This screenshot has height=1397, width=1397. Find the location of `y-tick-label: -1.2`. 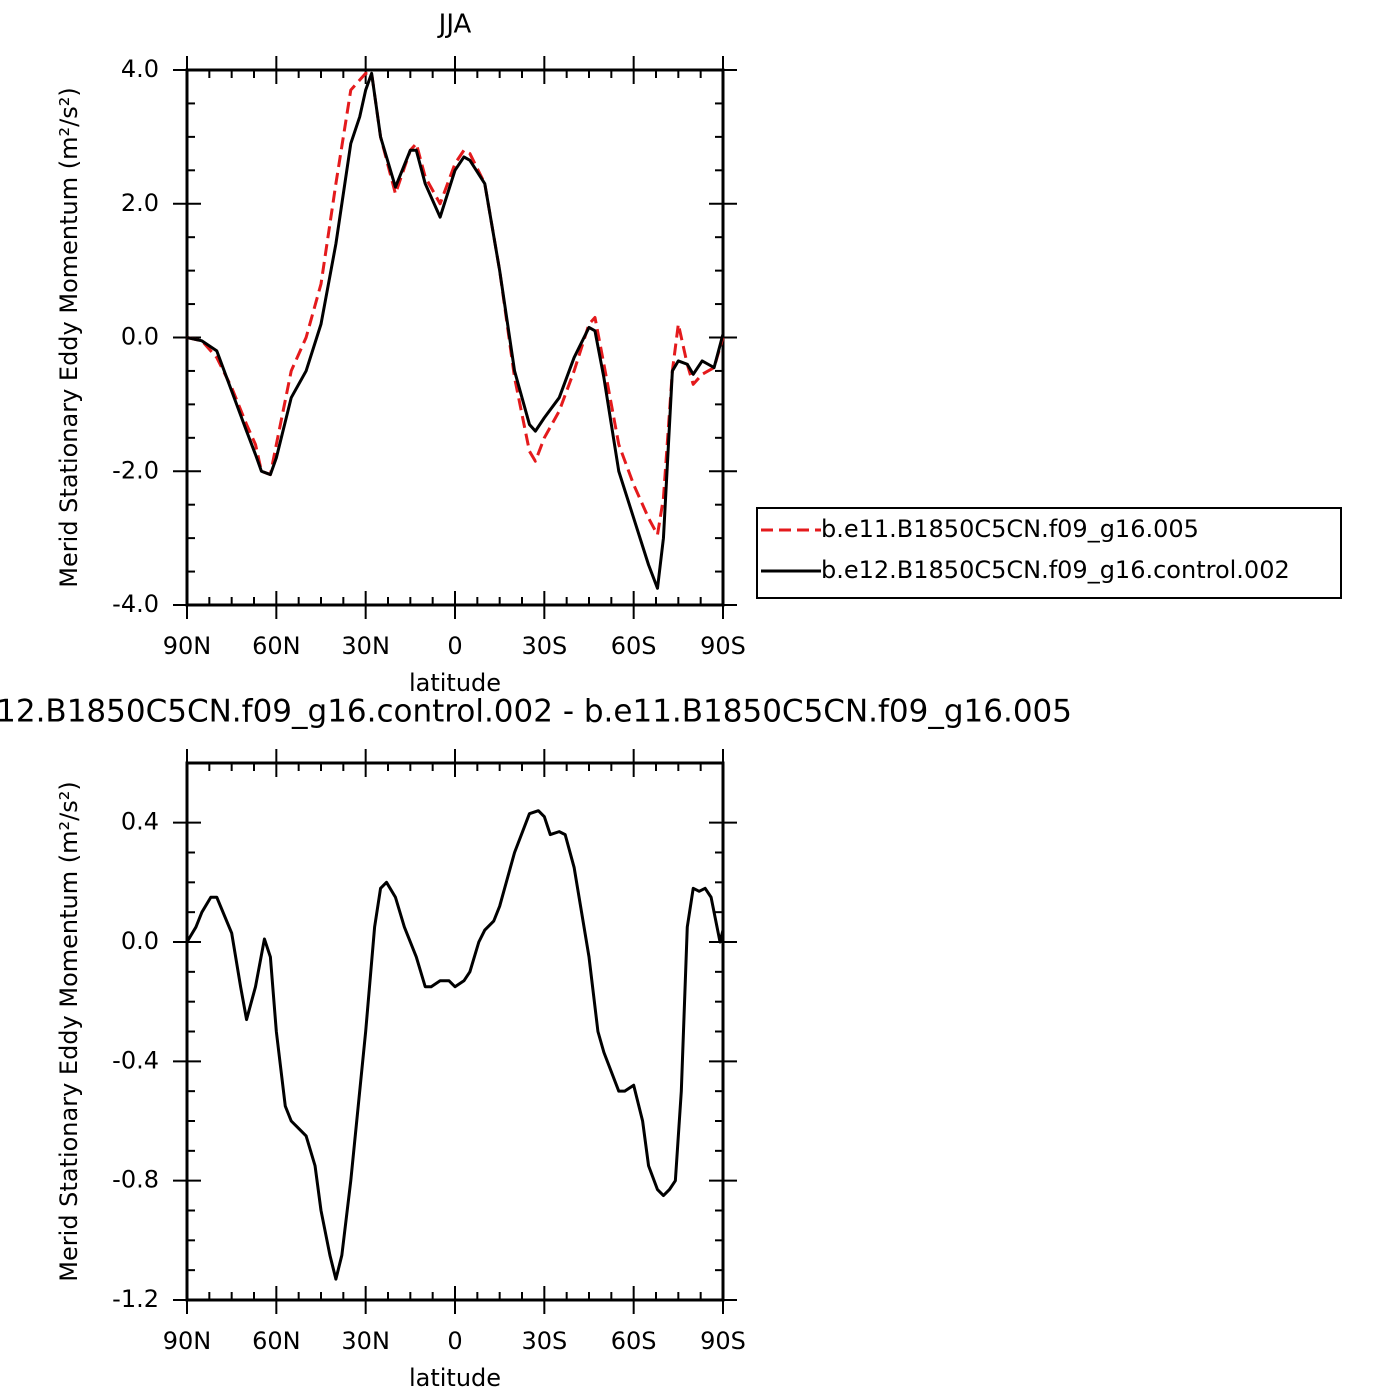

y-tick-label: -1.2 is located at coordinates (135, 1299).